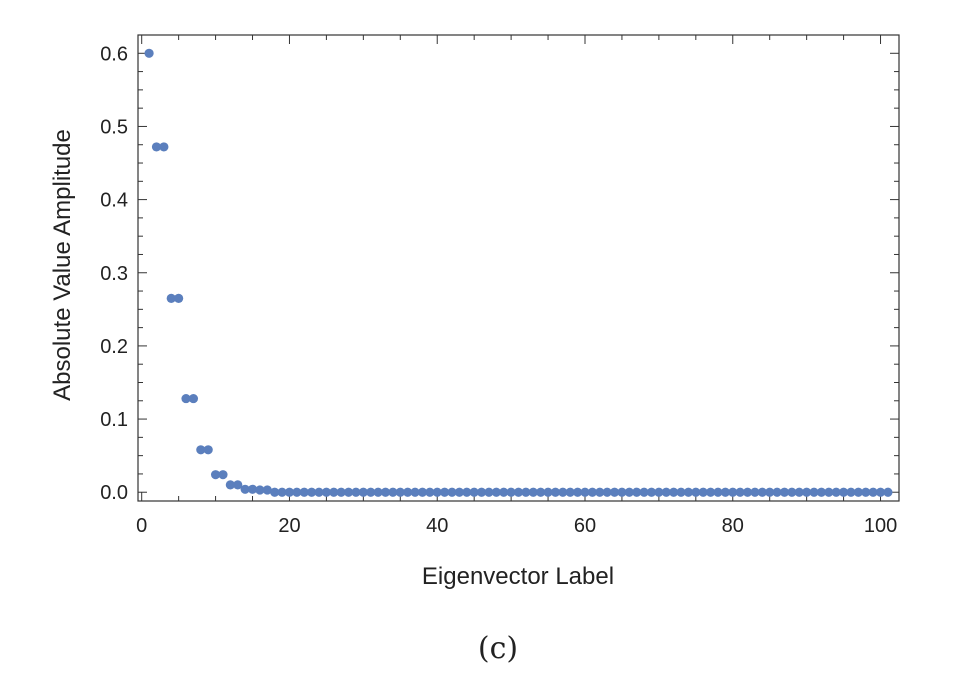 The image size is (965, 690). I want to click on x-tick-label: 40, so click(437, 526).